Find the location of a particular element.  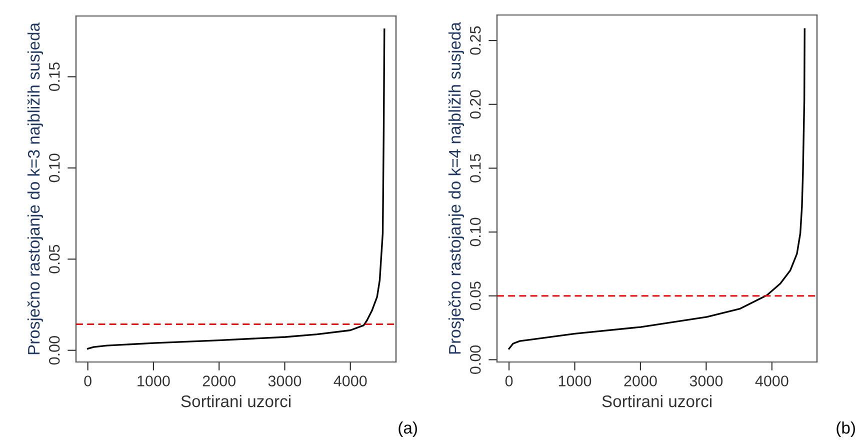

y-axis-title: Prosječno rastojanje do k=3 najbližih susjeda is located at coordinates (35, 188).